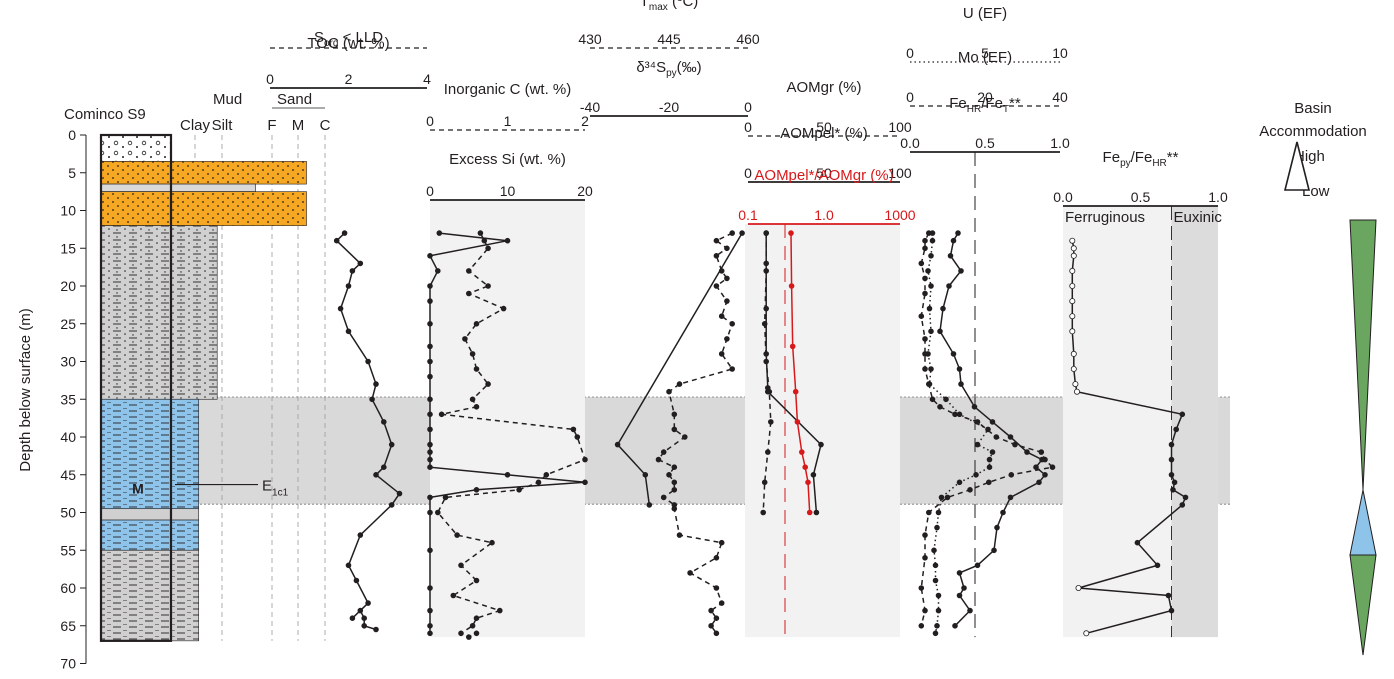 Image resolution: width=1394 pixels, height=679 pixels. I want to click on axis-label-part: Inorganic C (wt. %), so click(508, 89).